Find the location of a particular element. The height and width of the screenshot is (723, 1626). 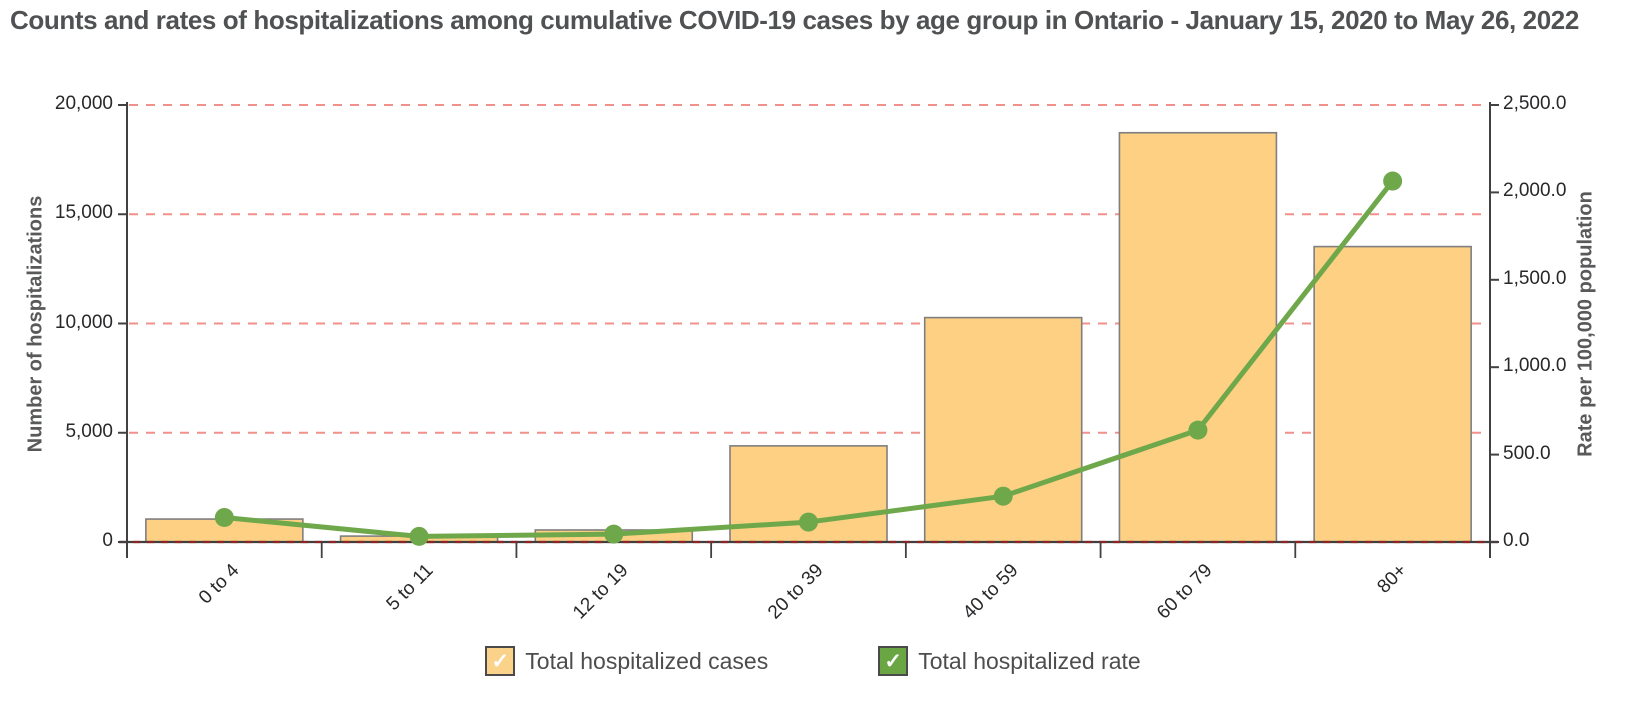

left-tick-label: 0 is located at coordinates (107, 540).